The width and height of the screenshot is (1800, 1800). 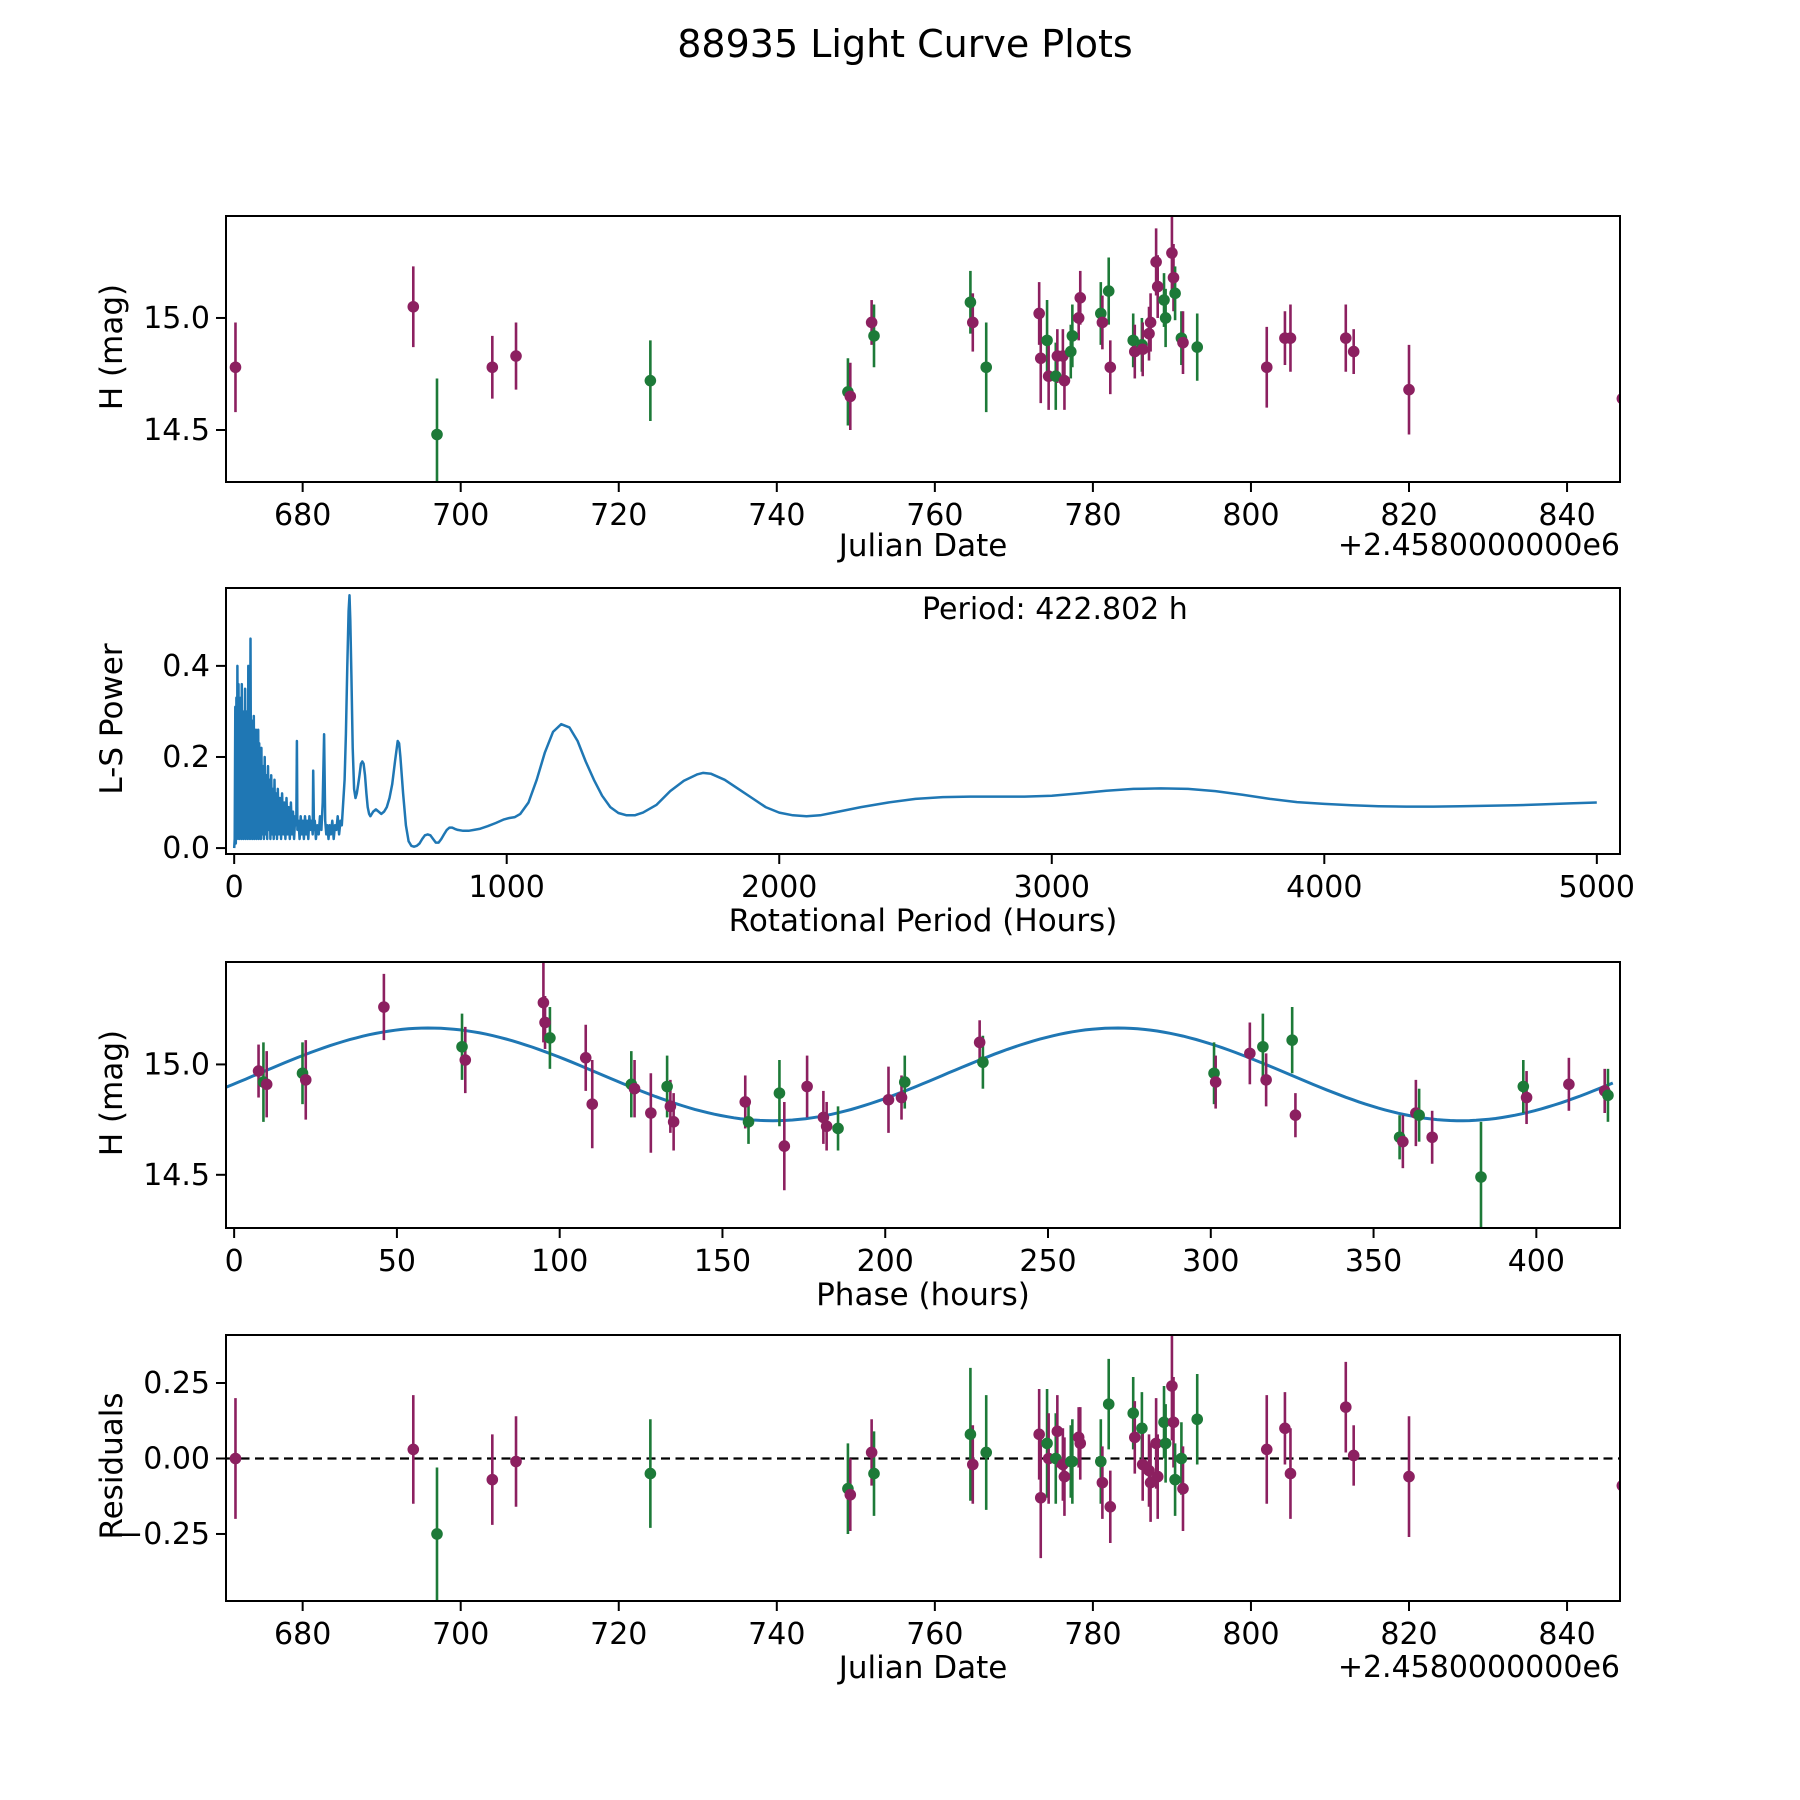 I want to click on x-tick-label: 150, so click(x=722, y=1261).